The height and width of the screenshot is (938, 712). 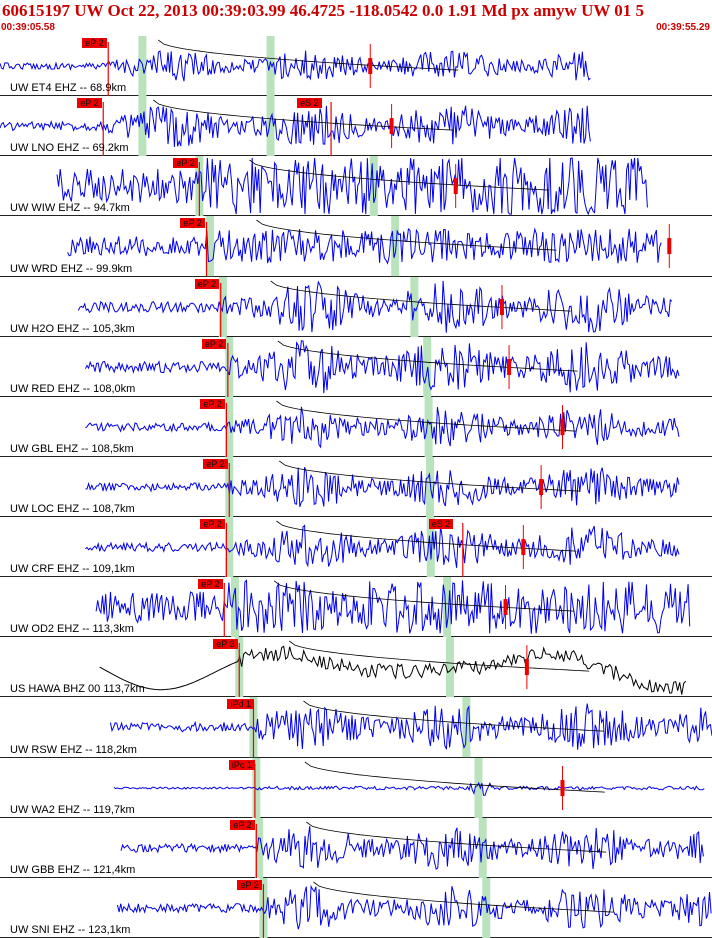 I want to click on trace-row: iPc 1 UW WA2 EHZ -- 119,7km, so click(x=356, y=787).